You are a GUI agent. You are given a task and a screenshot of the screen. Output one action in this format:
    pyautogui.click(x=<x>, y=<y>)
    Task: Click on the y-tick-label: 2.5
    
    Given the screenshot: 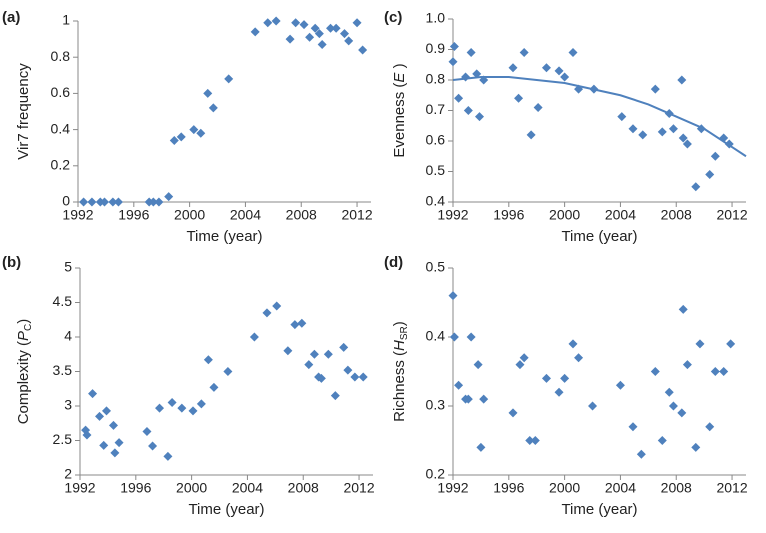 What is the action you would take?
    pyautogui.click(x=63, y=439)
    